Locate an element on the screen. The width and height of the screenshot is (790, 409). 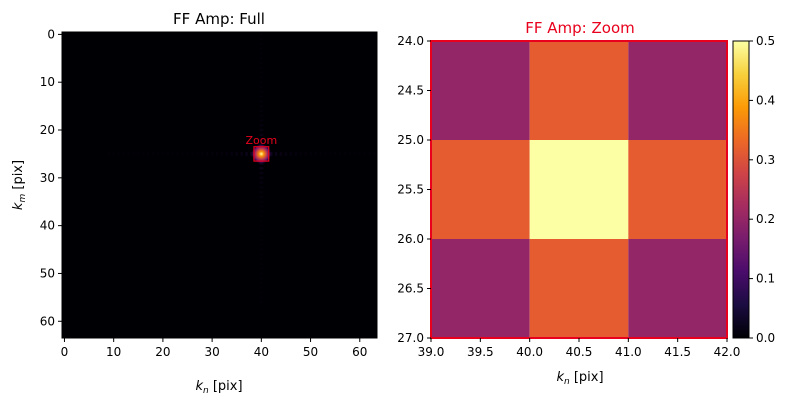
zoom-x-tick-label: 40.0 is located at coordinates (529, 352).